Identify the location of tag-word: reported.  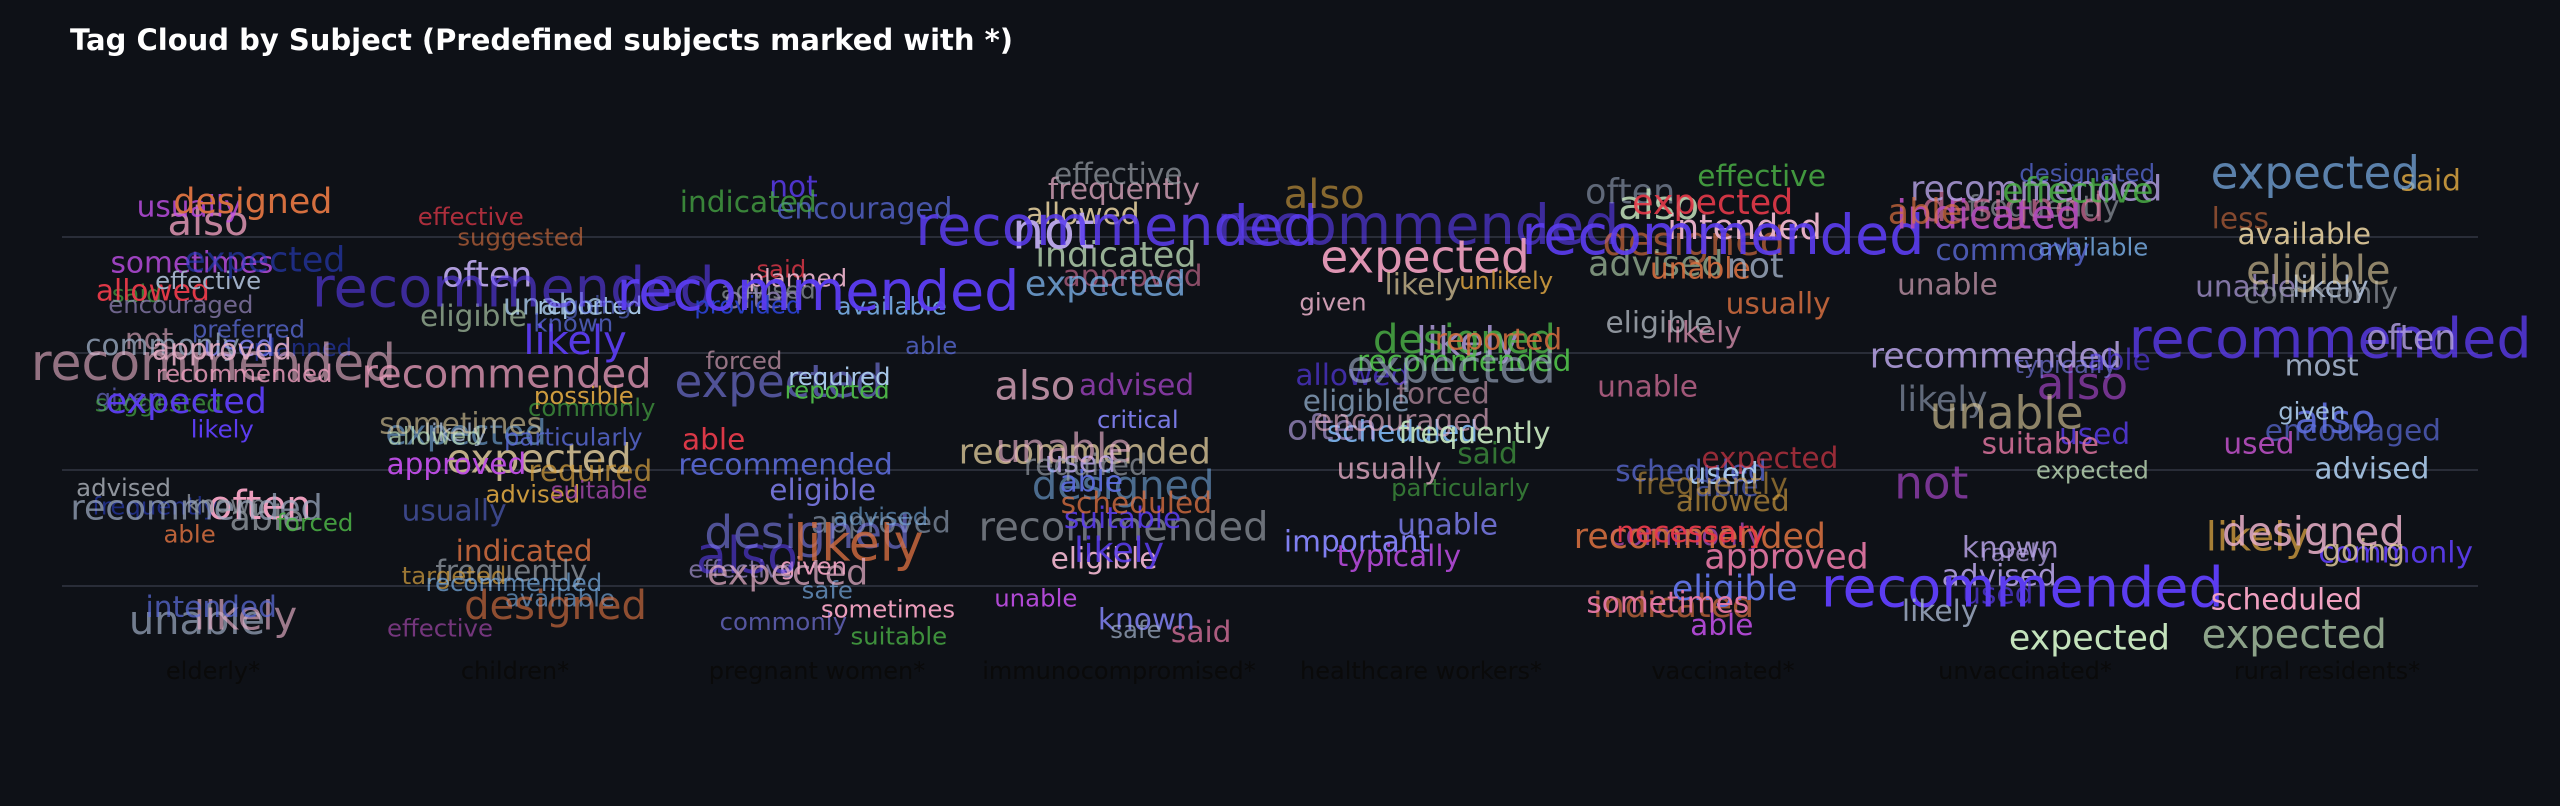
(1498, 340).